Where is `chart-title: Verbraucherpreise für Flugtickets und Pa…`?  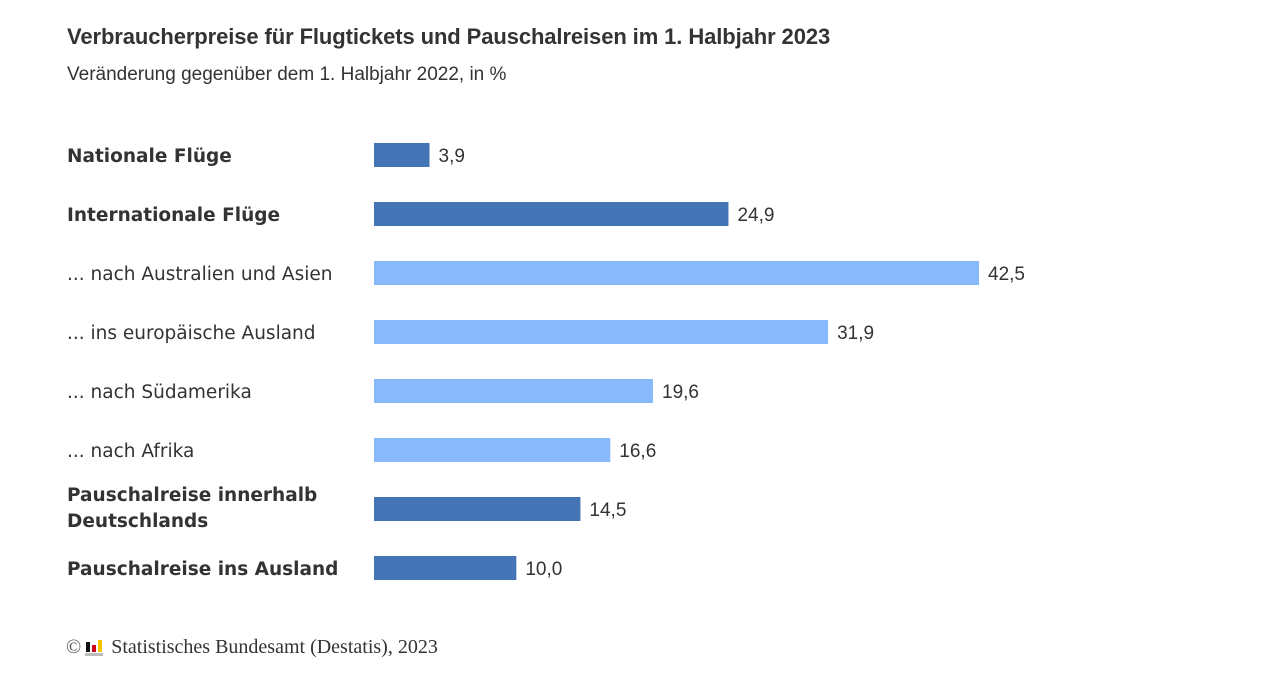
chart-title: Verbraucherpreise für Flugtickets und Pa… is located at coordinates (449, 36).